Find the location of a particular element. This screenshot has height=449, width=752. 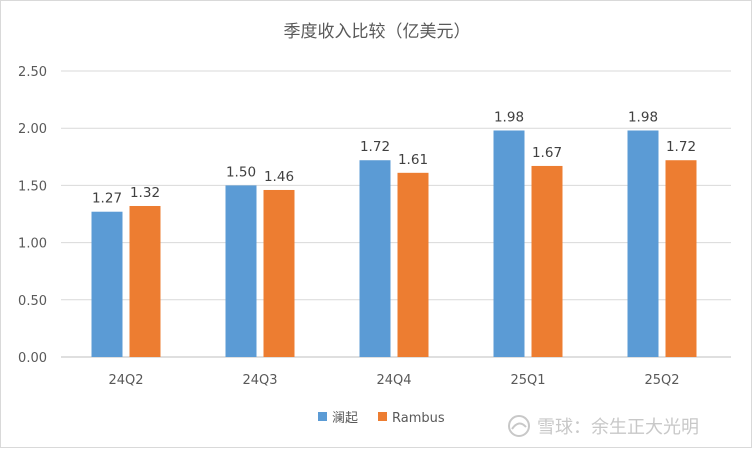

data-label: 1.32 is located at coordinates (145, 193).